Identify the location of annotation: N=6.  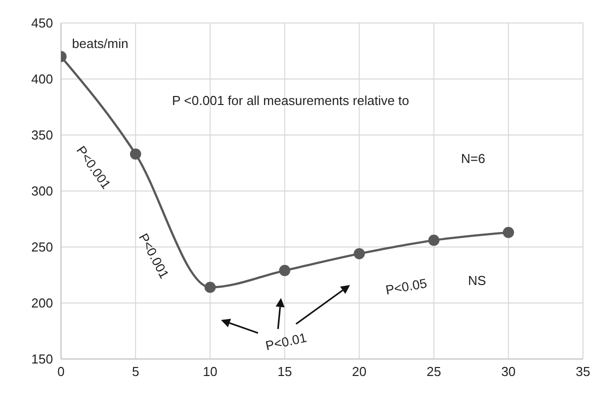
(473, 158).